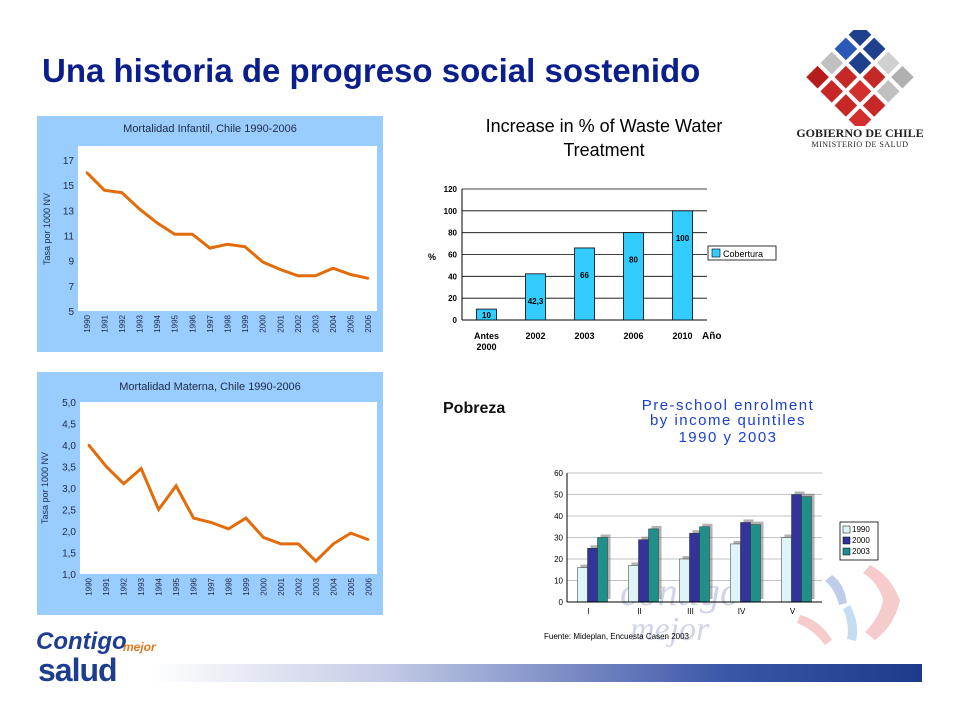  What do you see at coordinates (69, 446) in the screenshot?
I see `y-tick-label: 4,0` at bounding box center [69, 446].